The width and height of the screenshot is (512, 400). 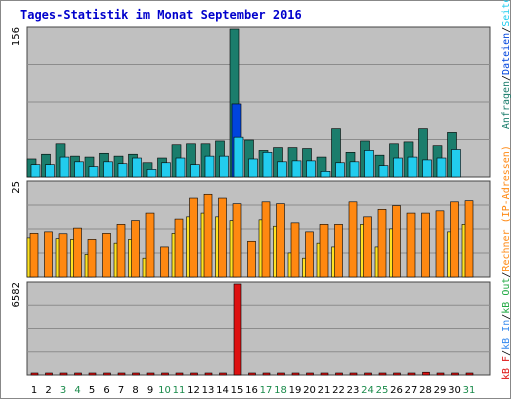 What do you see at coordinates (208, 390) in the screenshot?
I see `day-label-13: 13` at bounding box center [208, 390].